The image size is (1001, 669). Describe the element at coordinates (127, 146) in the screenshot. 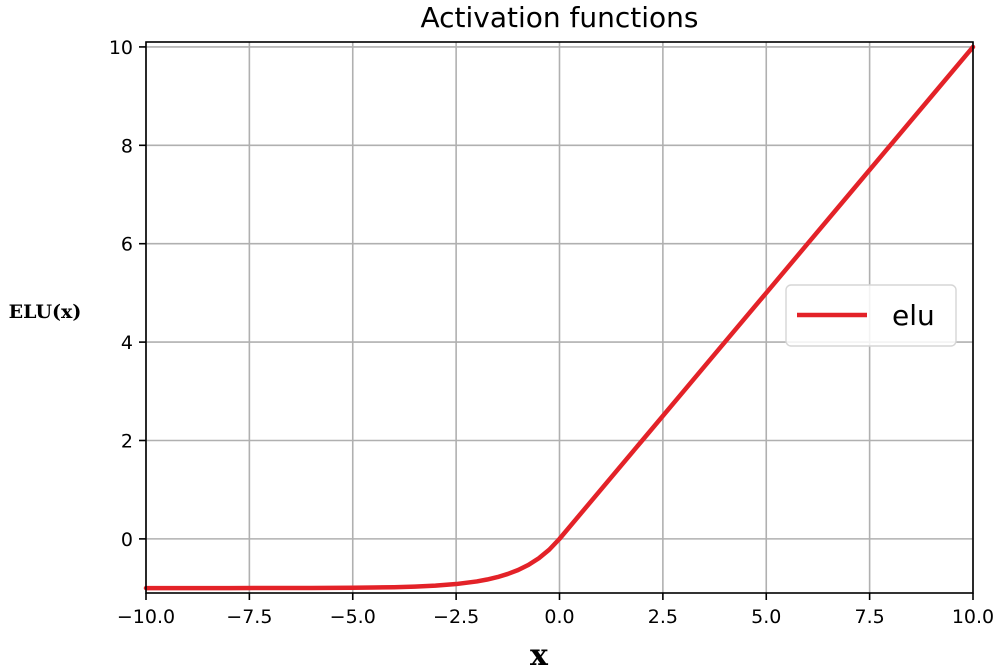

I see `y-tick-label: 8` at that location.